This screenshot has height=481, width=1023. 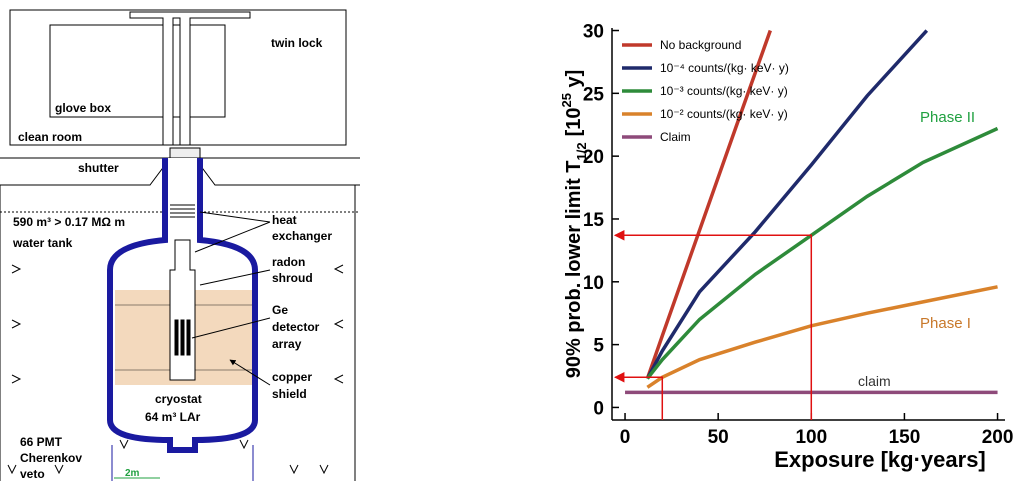 I want to click on shutter, so click(x=185, y=153).